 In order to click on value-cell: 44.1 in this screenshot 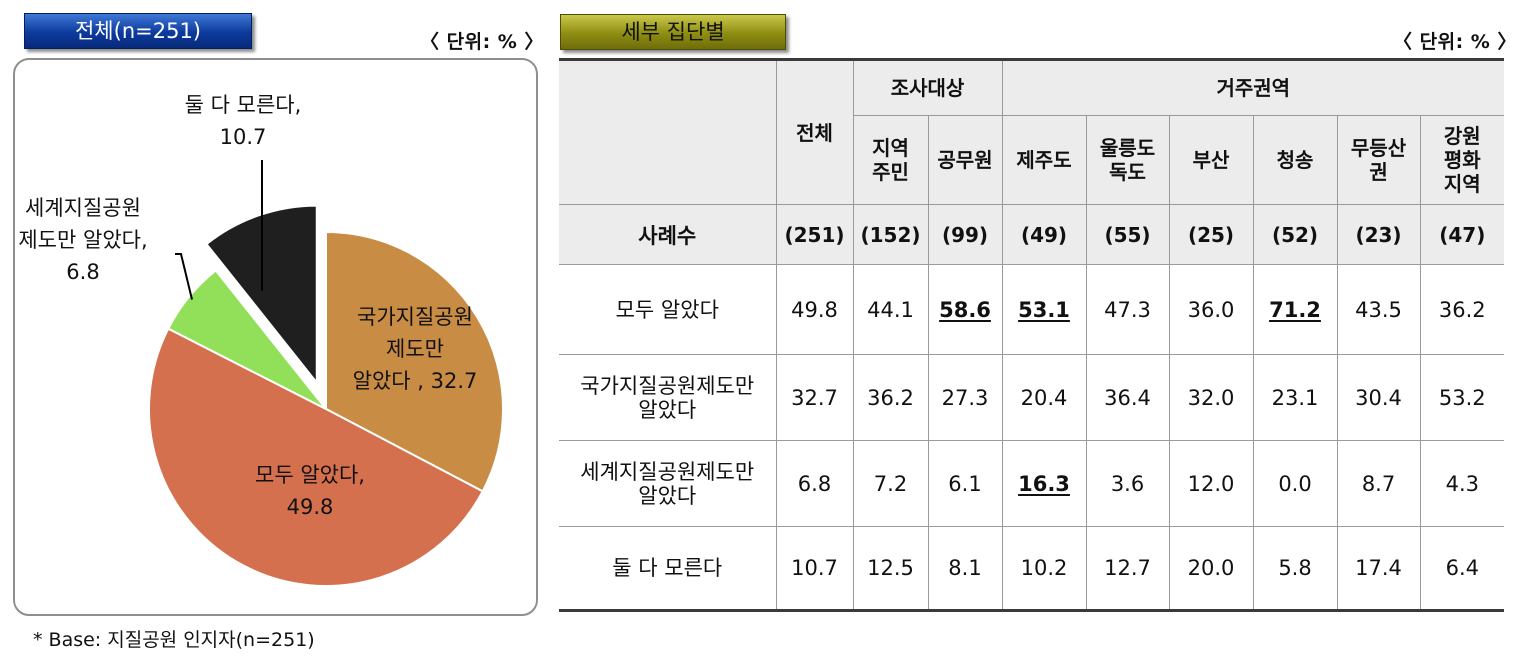, I will do `click(890, 309)`.